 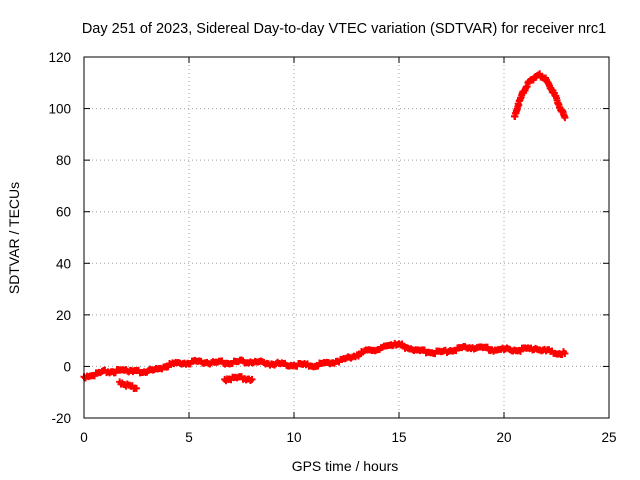 I want to click on x-tick-label: 15, so click(x=398, y=437).